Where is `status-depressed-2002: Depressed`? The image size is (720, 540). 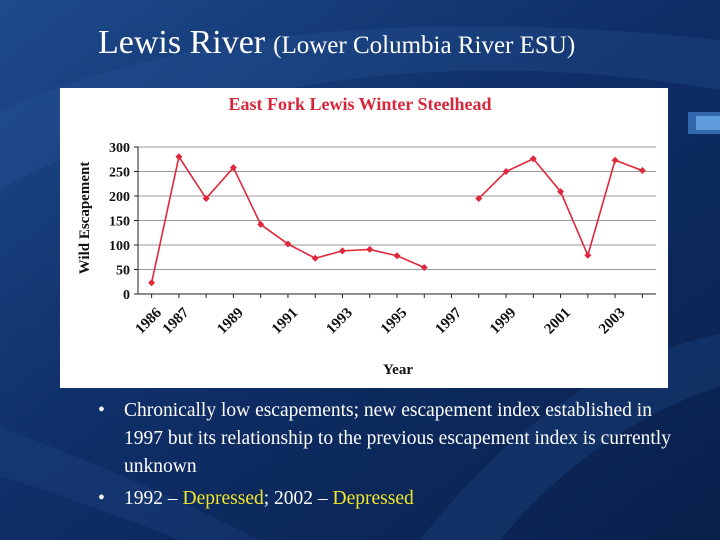
status-depressed-2002: Depressed is located at coordinates (373, 498).